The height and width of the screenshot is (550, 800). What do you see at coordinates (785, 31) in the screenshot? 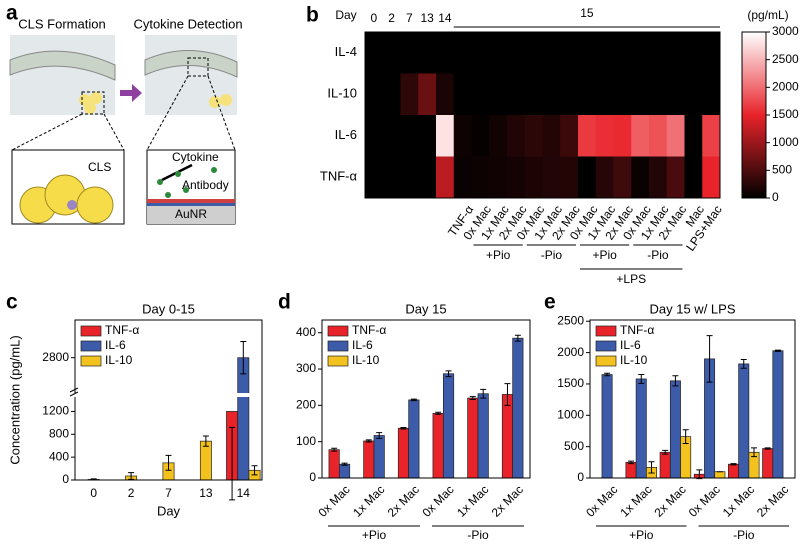
I see `colorbar-tick-label: 3000` at bounding box center [785, 31].